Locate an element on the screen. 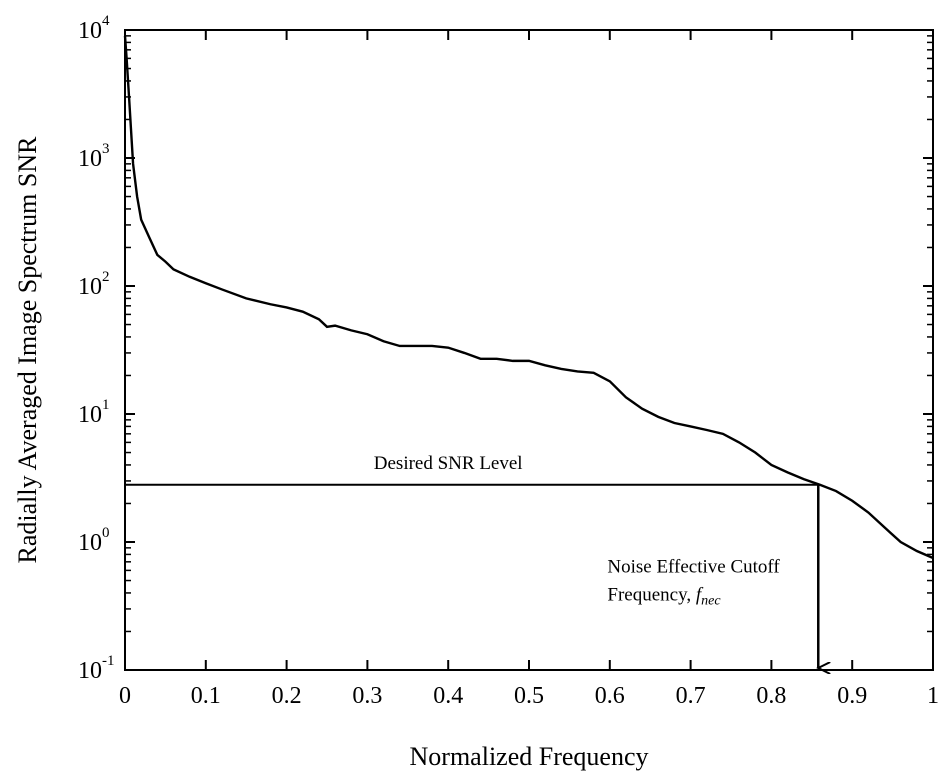 The width and height of the screenshot is (938, 784). x-tick-label: 0.9 is located at coordinates (852, 696).